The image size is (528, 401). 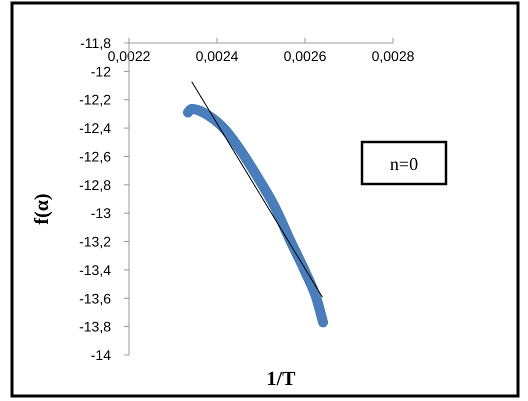 What do you see at coordinates (95, 156) in the screenshot?
I see `y-tick-label: -12,6` at bounding box center [95, 156].